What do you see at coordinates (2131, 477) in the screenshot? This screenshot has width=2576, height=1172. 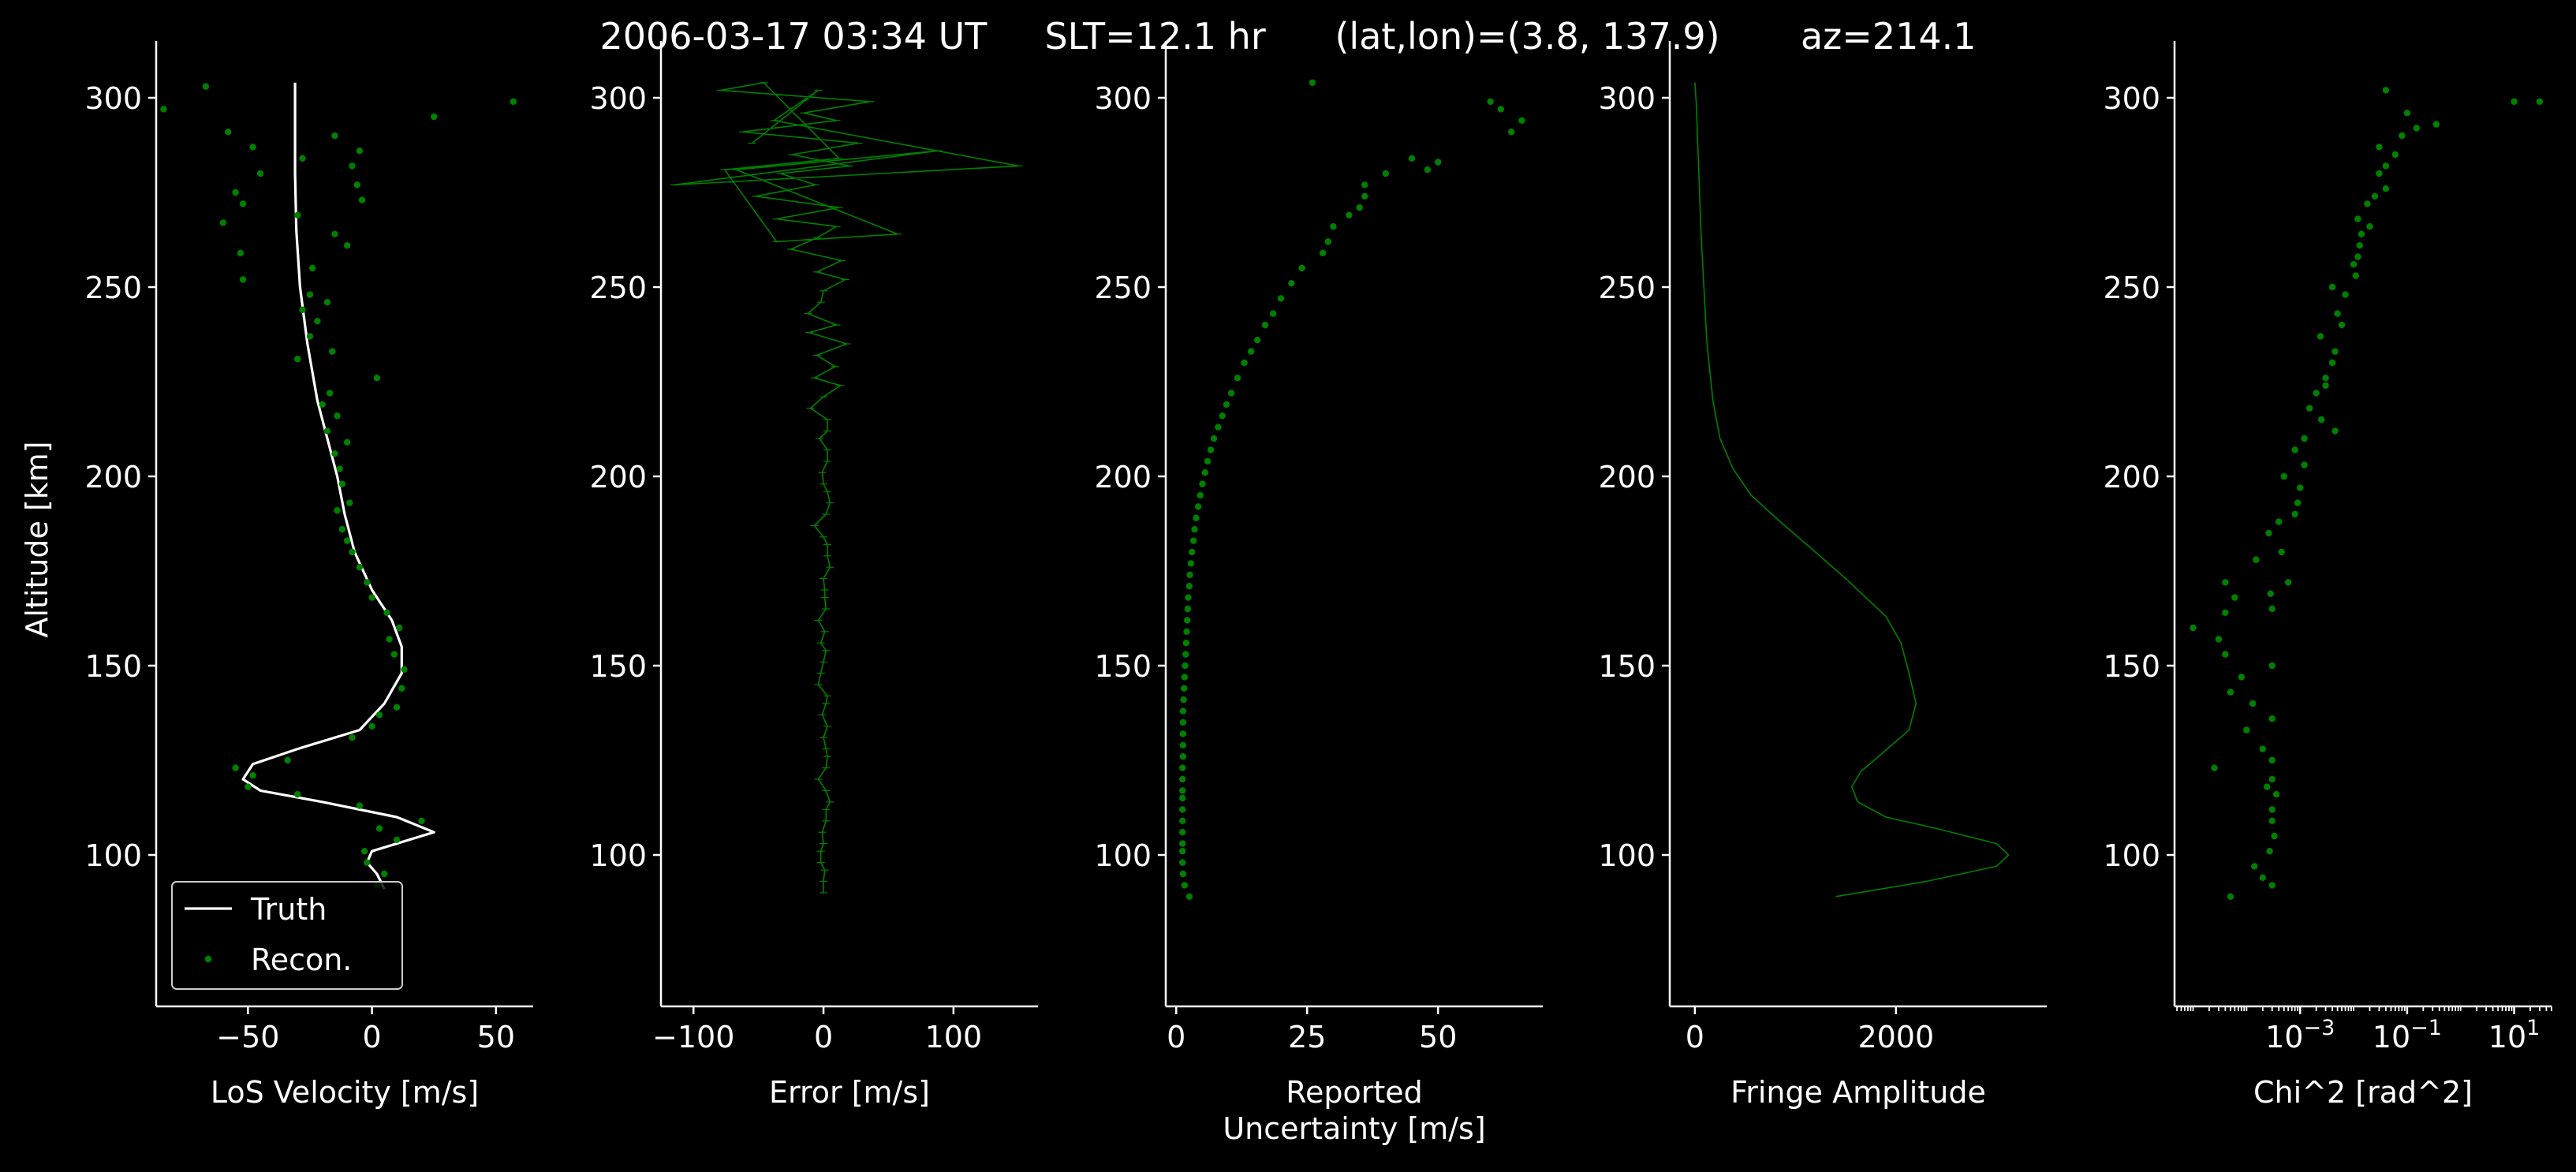 I see `y-tick-label: 200` at bounding box center [2131, 477].